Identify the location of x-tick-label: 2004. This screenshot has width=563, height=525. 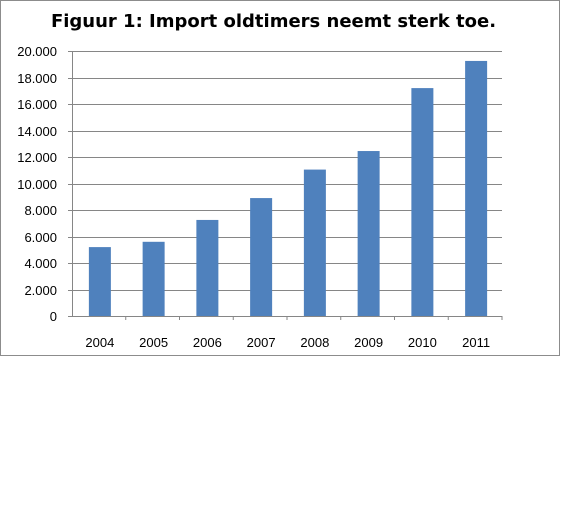
(99, 342).